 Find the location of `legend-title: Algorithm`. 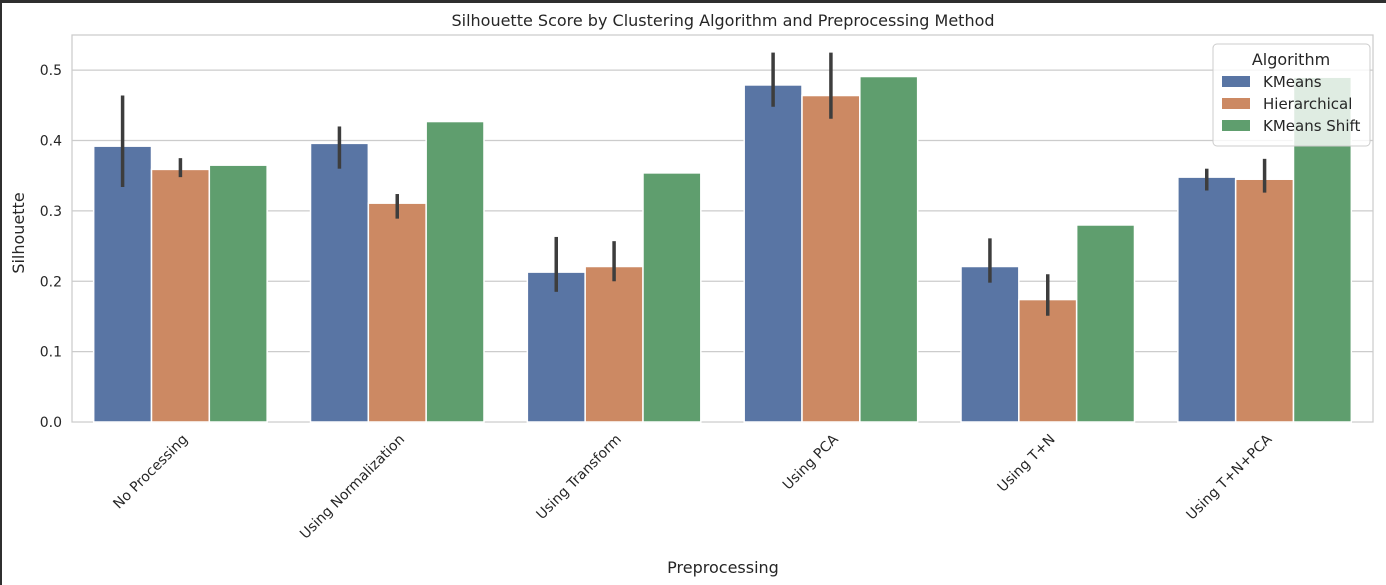

legend-title: Algorithm is located at coordinates (1291, 59).